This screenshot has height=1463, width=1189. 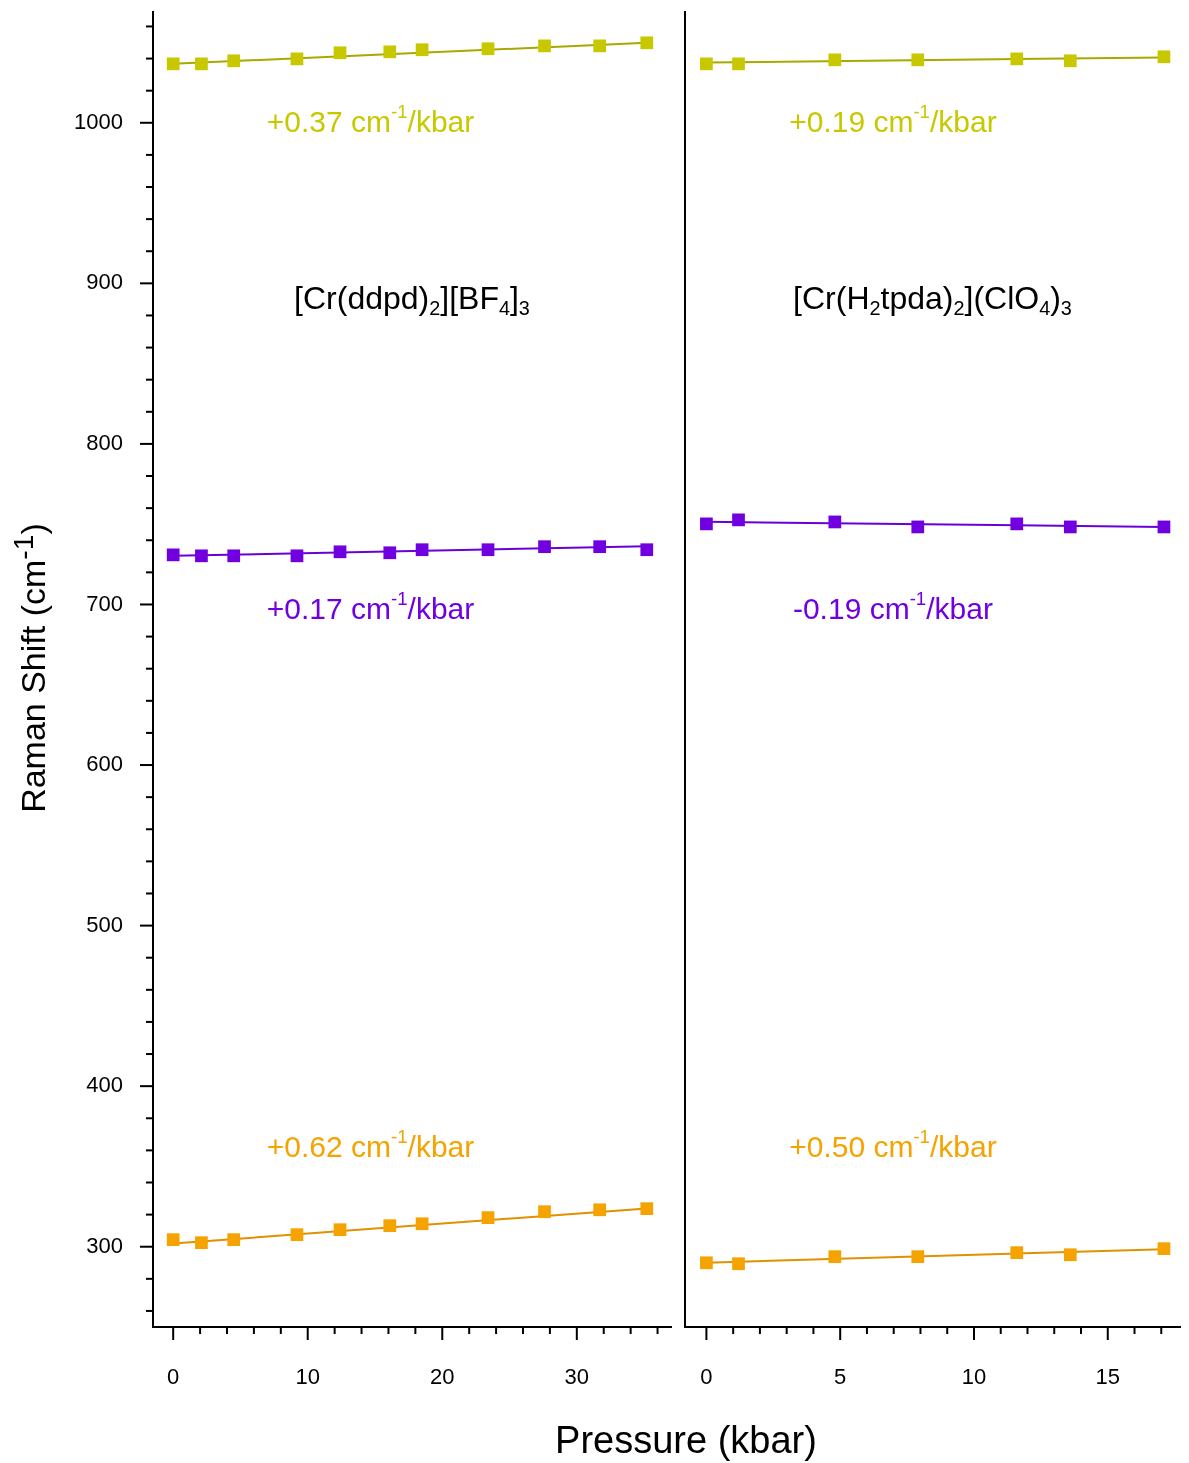 What do you see at coordinates (686, 1440) in the screenshot?
I see `x-axis-title: Pressure (kbar)` at bounding box center [686, 1440].